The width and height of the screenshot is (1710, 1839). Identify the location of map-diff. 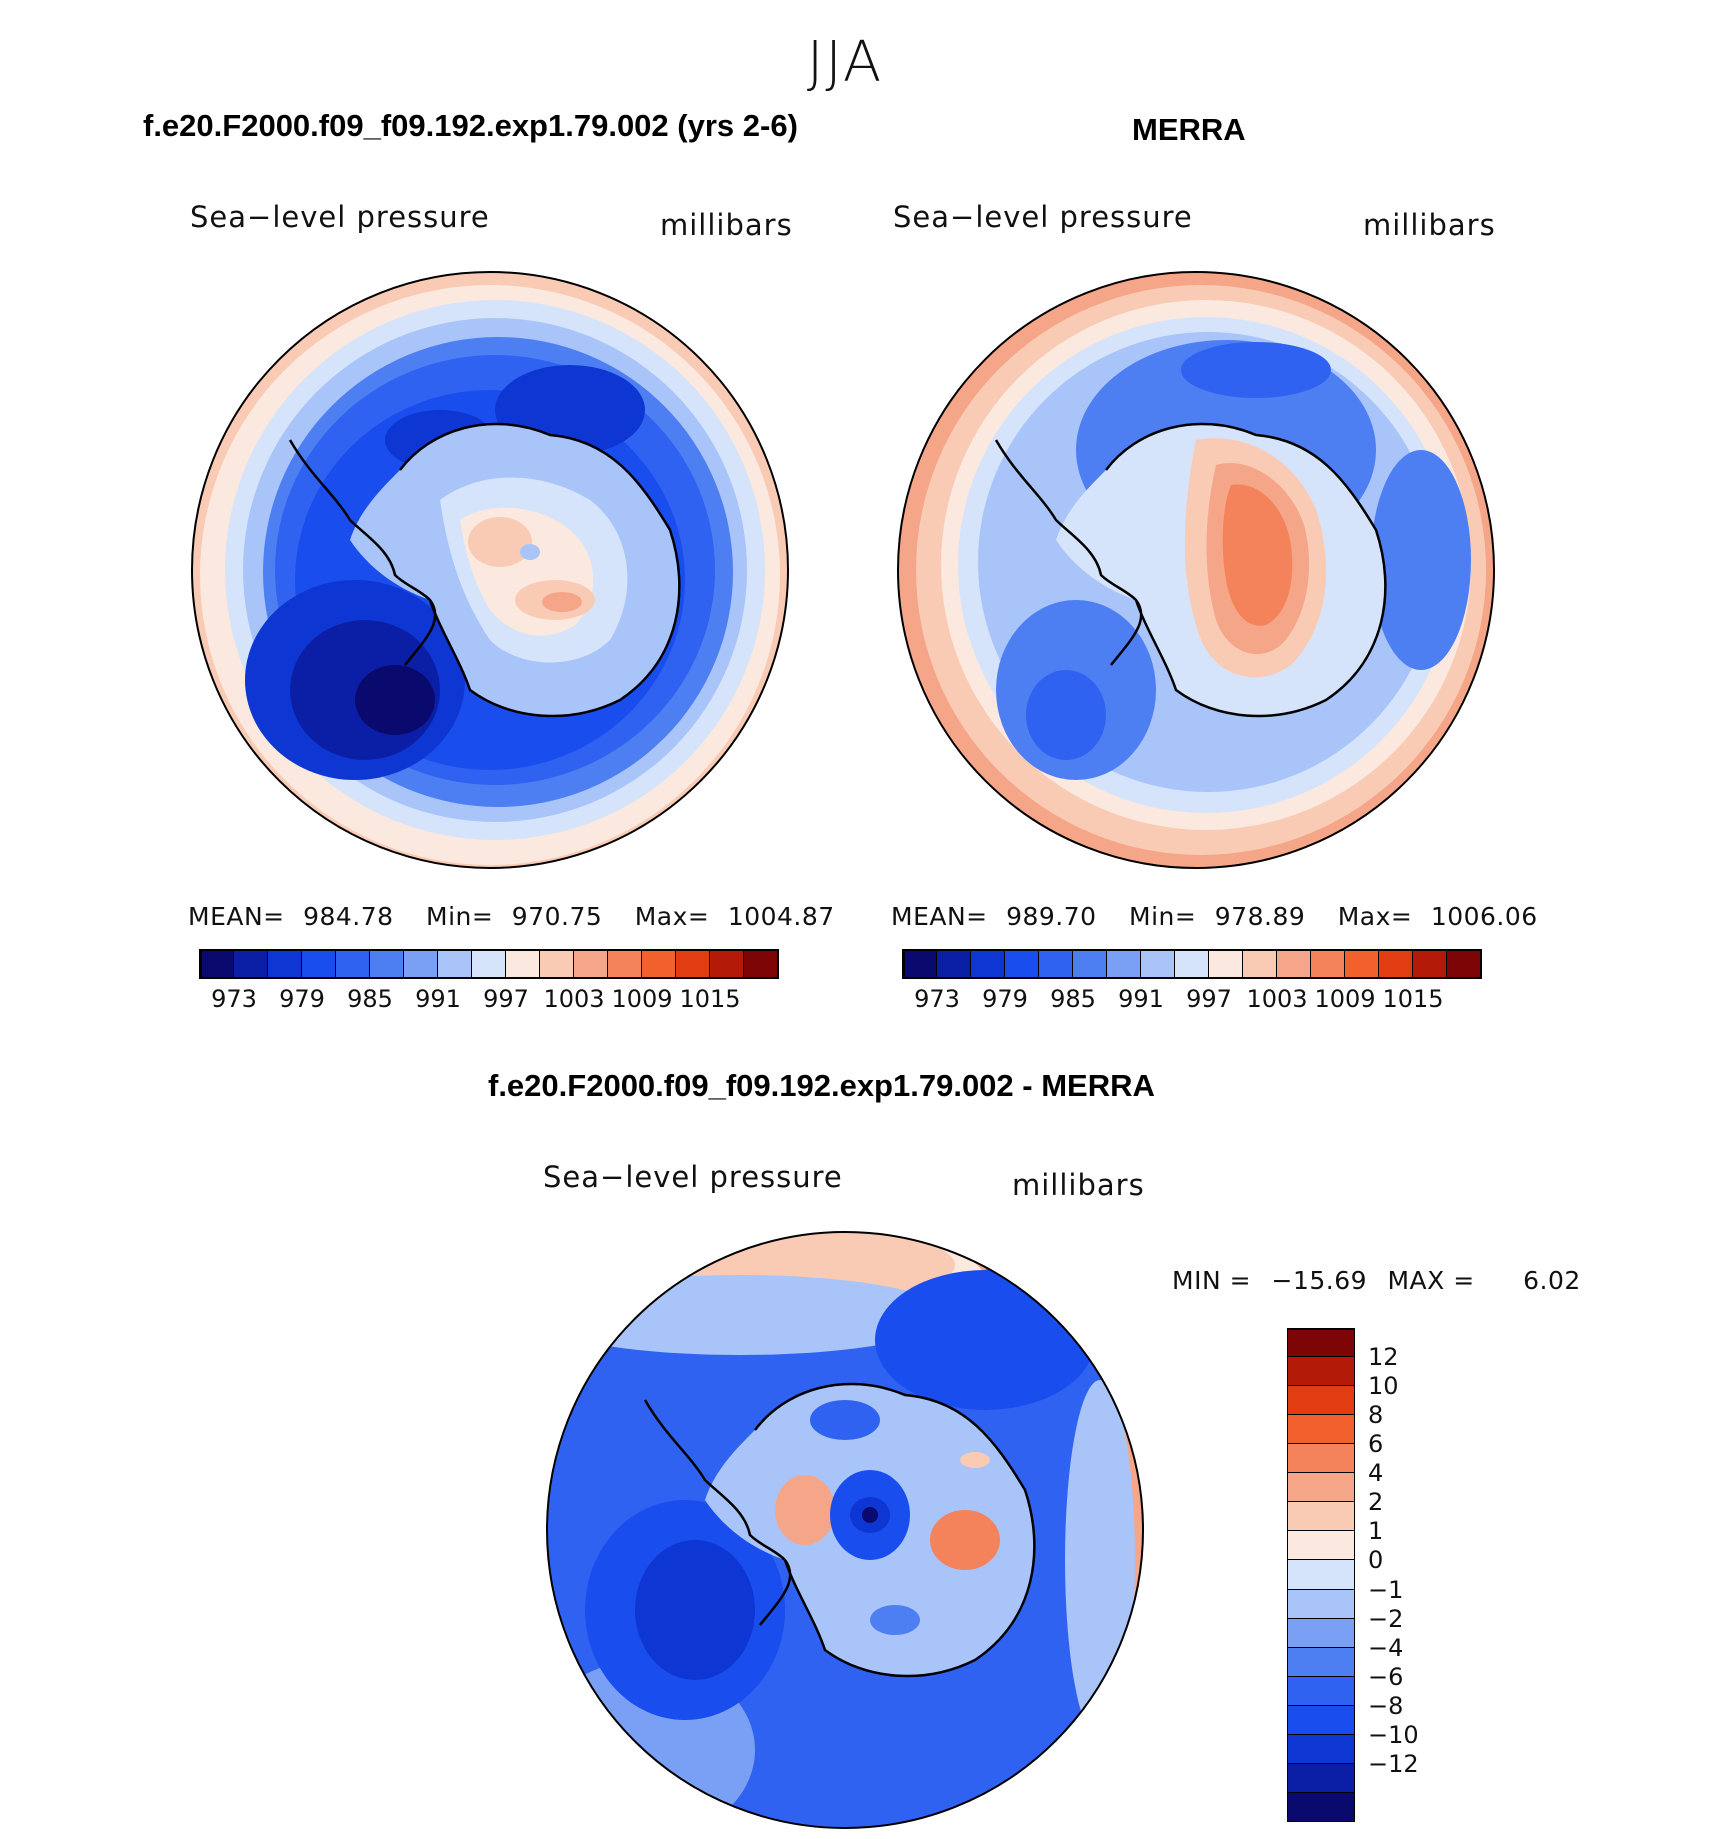
(845, 1530).